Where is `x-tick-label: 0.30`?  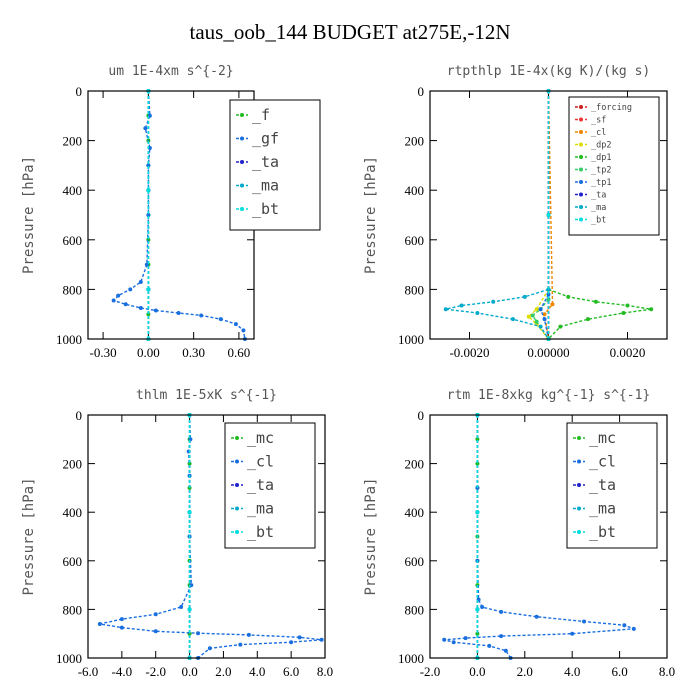 x-tick-label: 0.30 is located at coordinates (193, 352).